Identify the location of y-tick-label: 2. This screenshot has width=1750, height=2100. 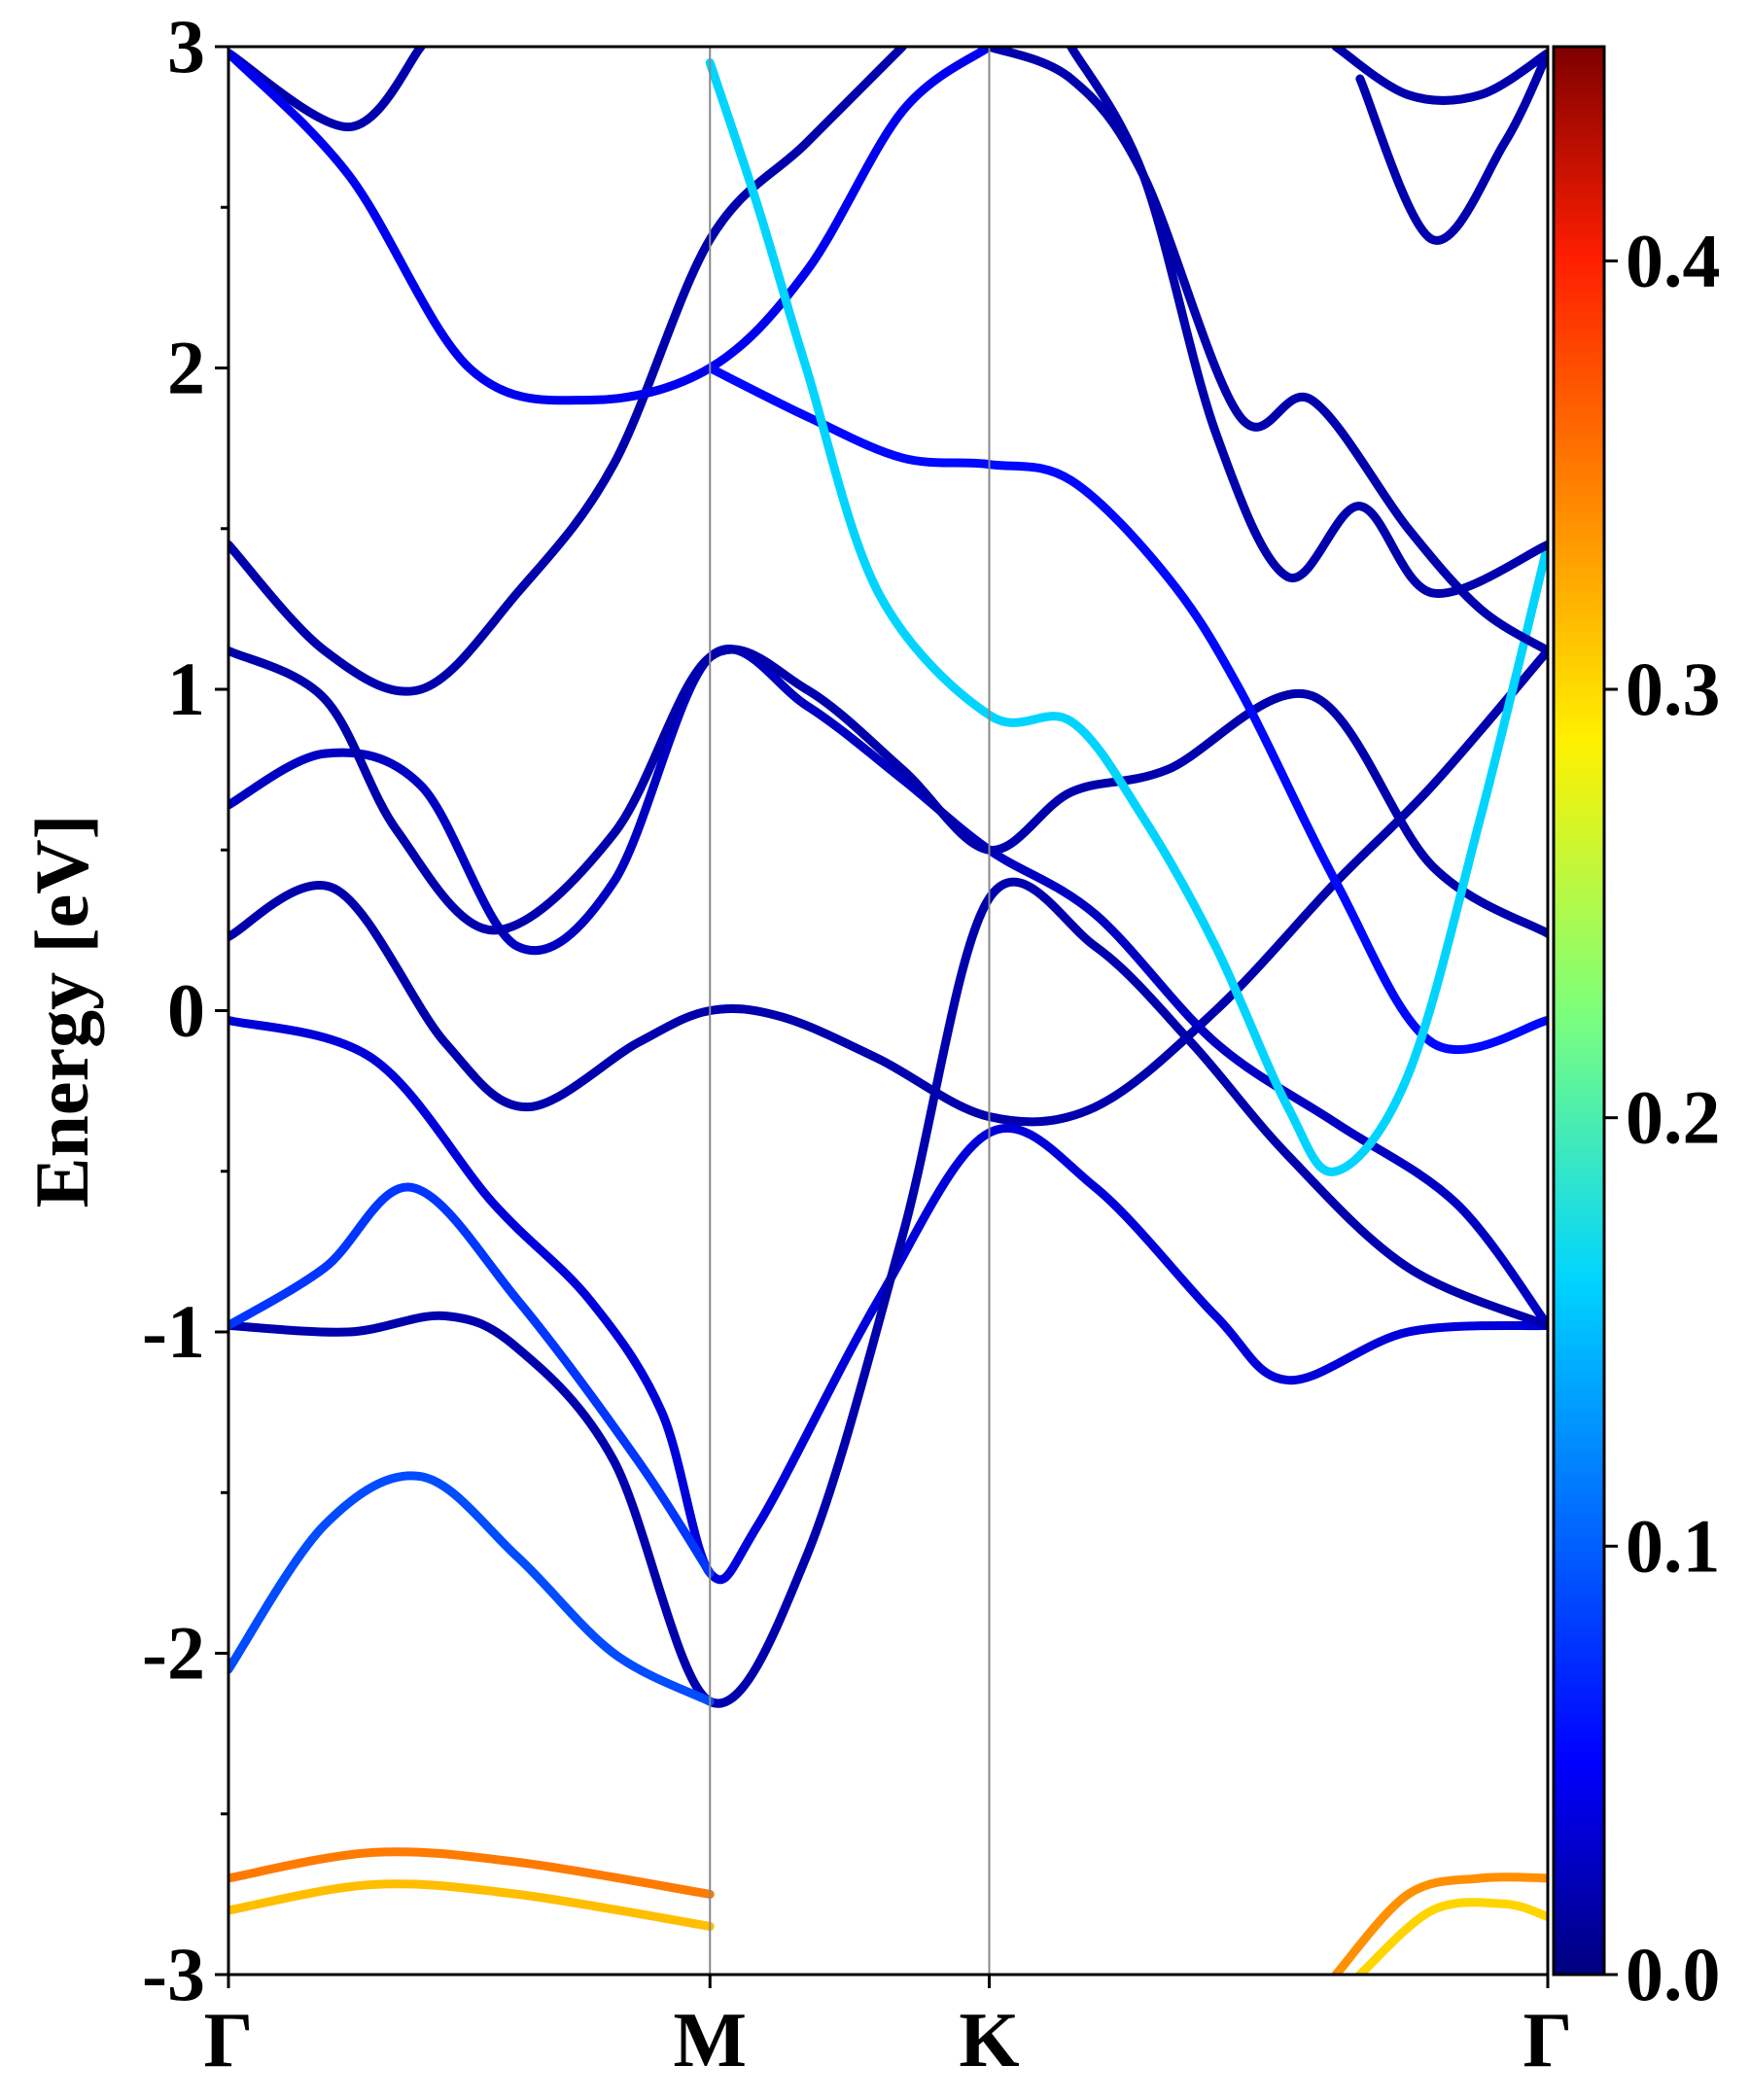
(186, 368).